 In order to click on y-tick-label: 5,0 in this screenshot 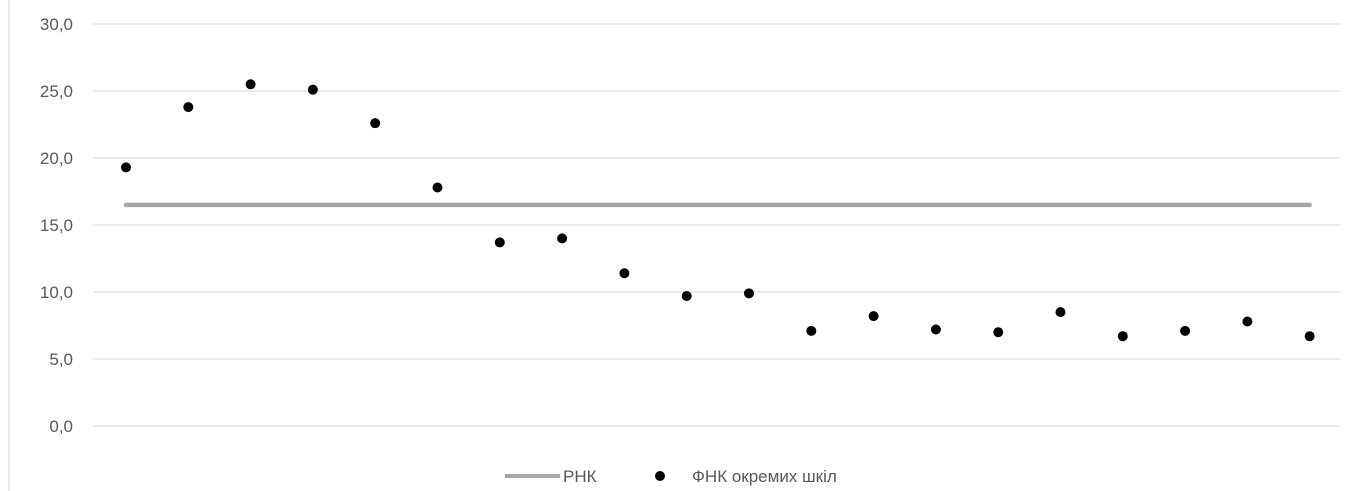, I will do `click(61, 359)`.